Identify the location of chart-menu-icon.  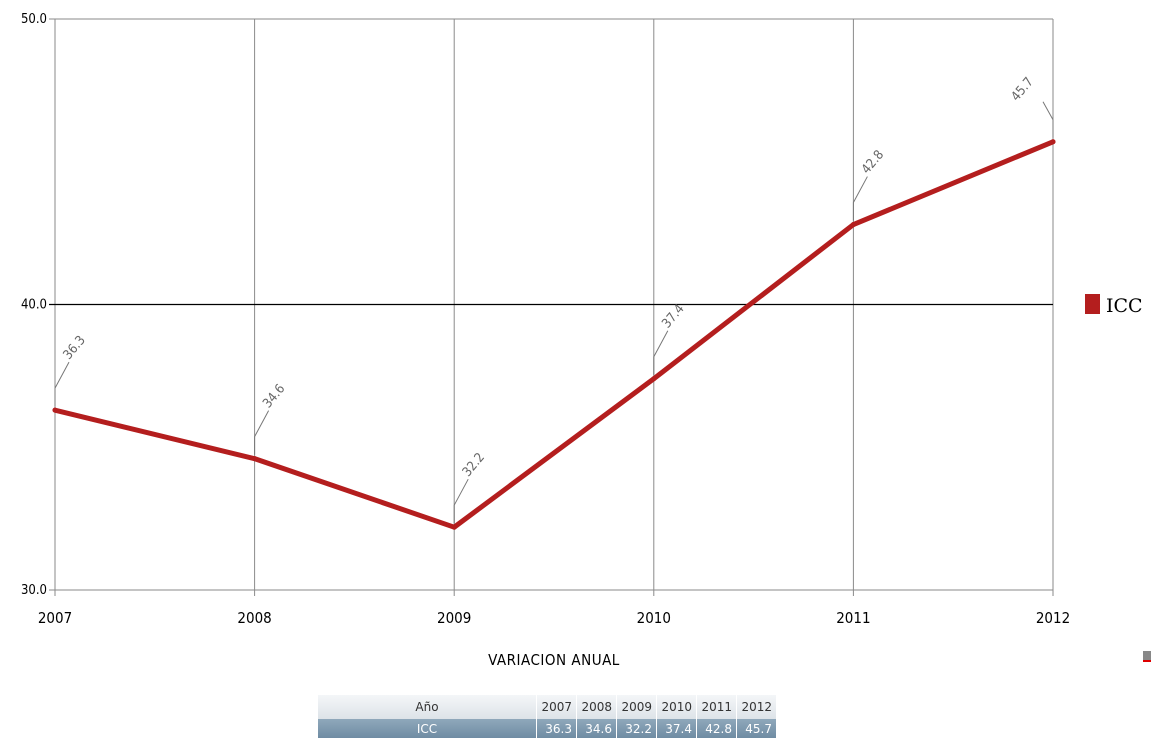
(1147, 656).